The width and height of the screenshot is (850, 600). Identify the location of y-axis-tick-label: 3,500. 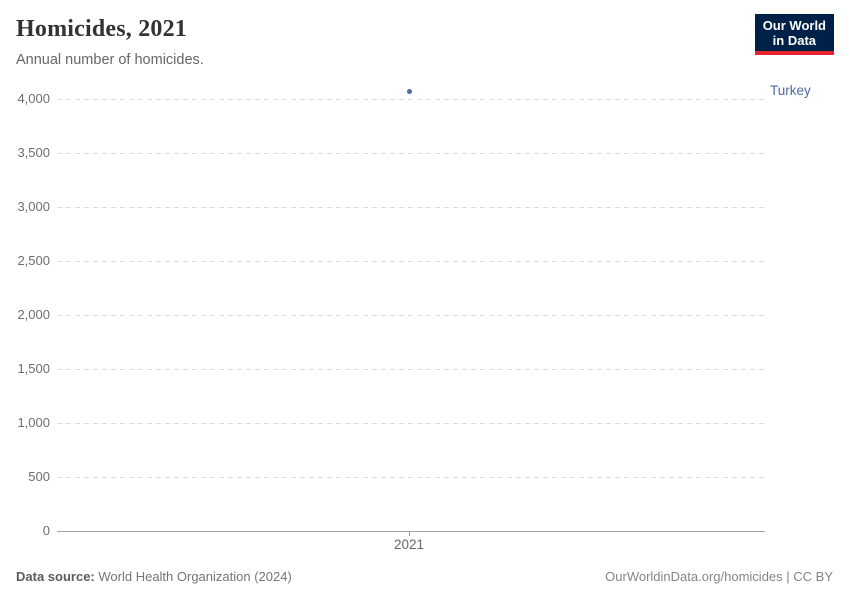
(33, 152).